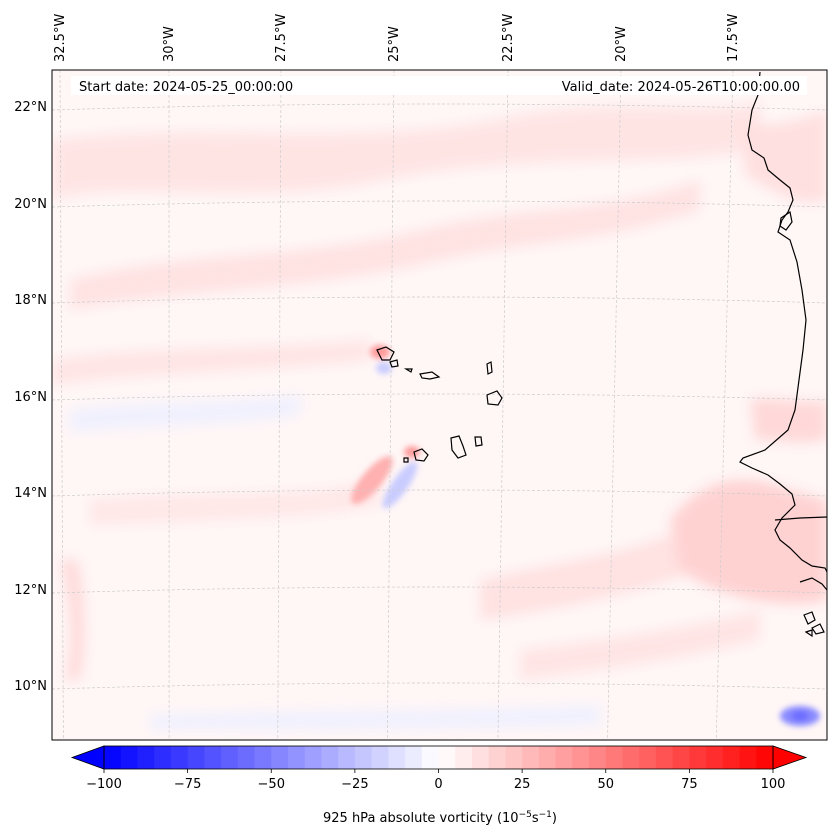 The width and height of the screenshot is (837, 839). Describe the element at coordinates (169, 44) in the screenshot. I see `longitude-label: 30°W` at that location.